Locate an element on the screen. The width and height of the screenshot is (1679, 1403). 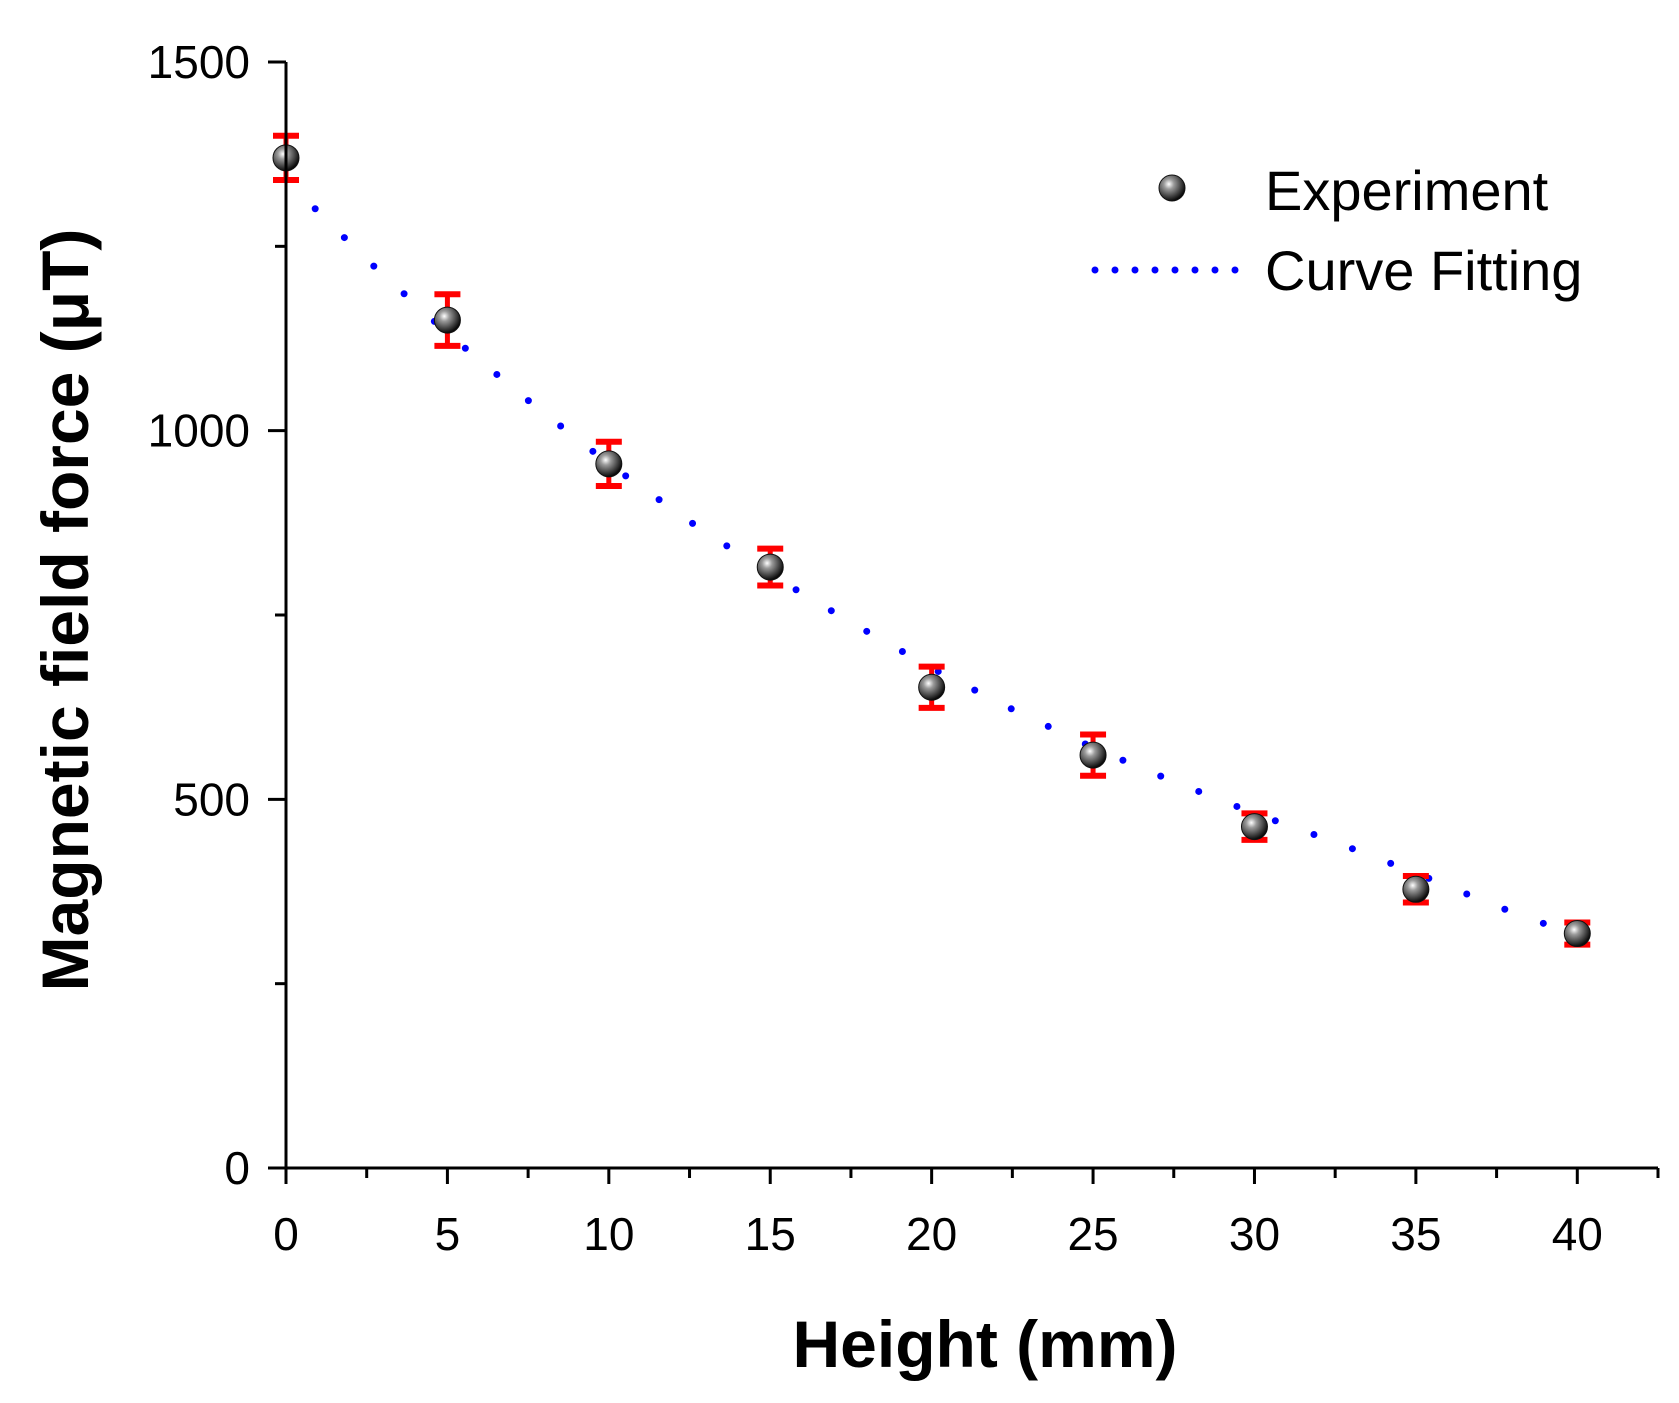
x-tick-label: 25 is located at coordinates (1092, 1234).